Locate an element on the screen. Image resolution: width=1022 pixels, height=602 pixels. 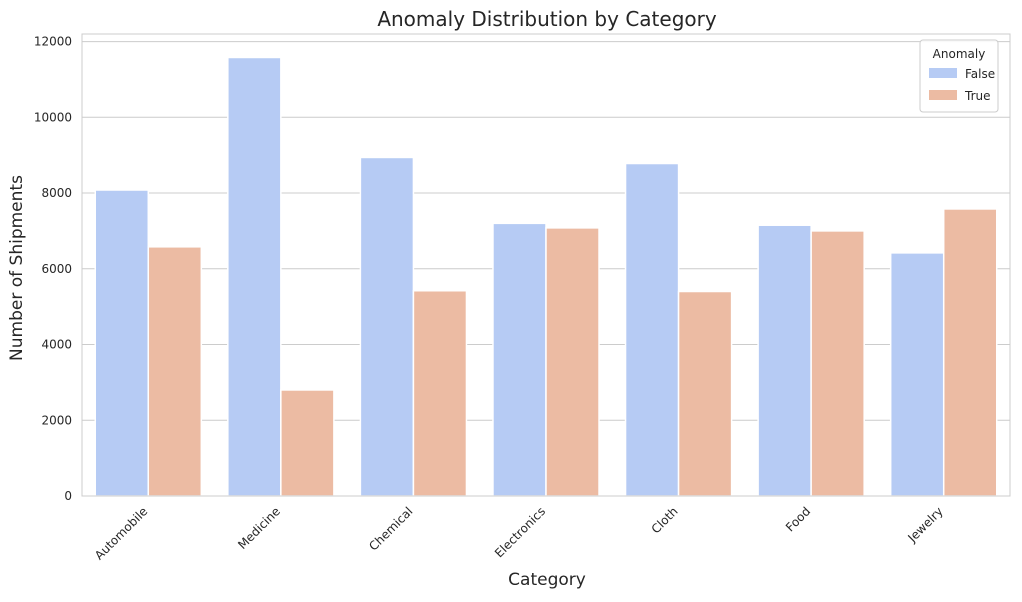
x-tick-label: Electronics is located at coordinates (520, 532).